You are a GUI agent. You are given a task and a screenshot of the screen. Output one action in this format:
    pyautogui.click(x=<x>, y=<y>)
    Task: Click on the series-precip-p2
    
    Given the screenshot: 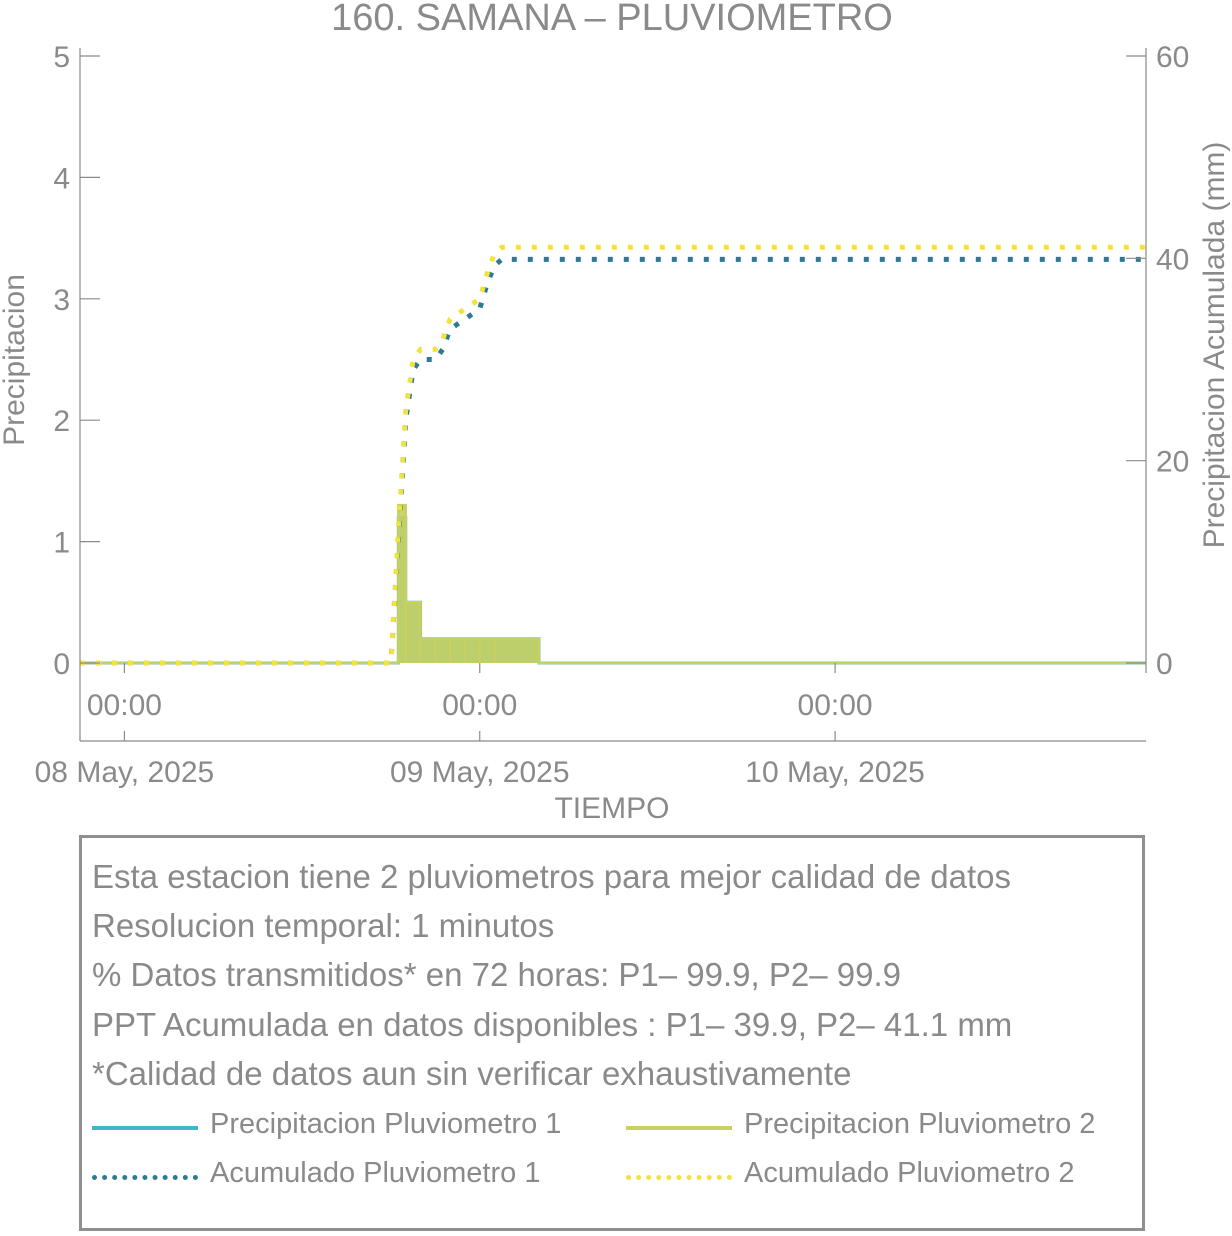 What is the action you would take?
    pyautogui.click(x=613, y=584)
    